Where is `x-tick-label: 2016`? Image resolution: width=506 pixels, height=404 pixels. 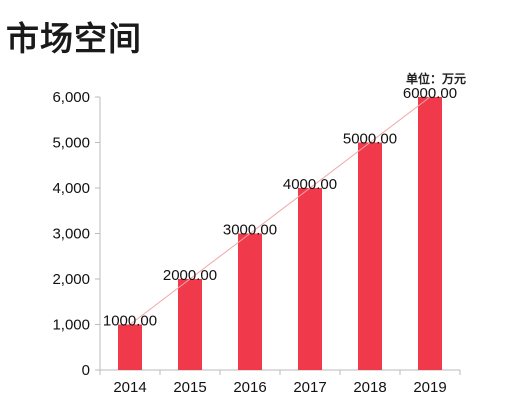
x-tick-label: 2016 is located at coordinates (249, 387).